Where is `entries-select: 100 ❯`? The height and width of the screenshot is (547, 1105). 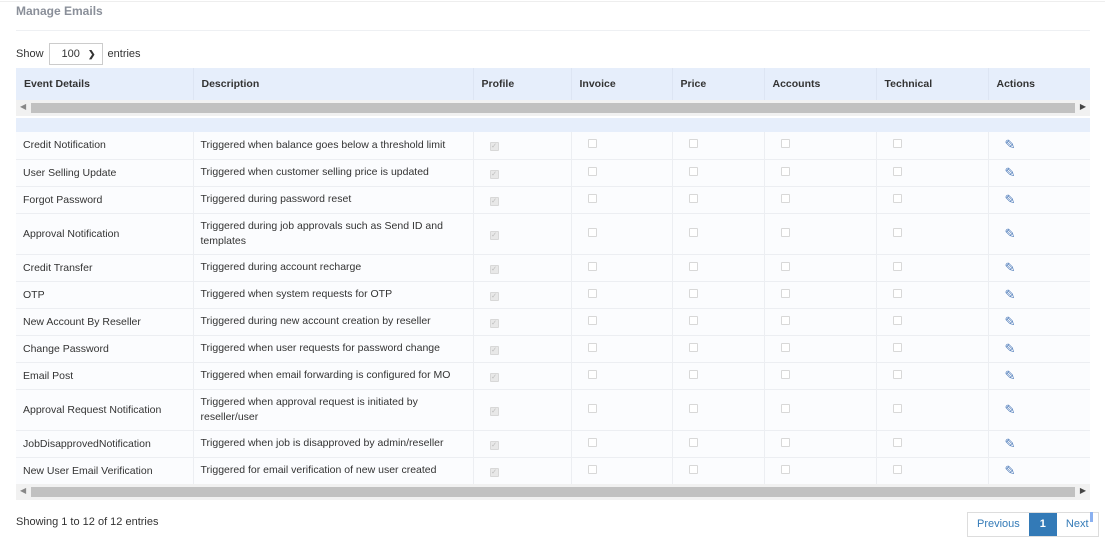
entries-select: 100 ❯ is located at coordinates (75, 54).